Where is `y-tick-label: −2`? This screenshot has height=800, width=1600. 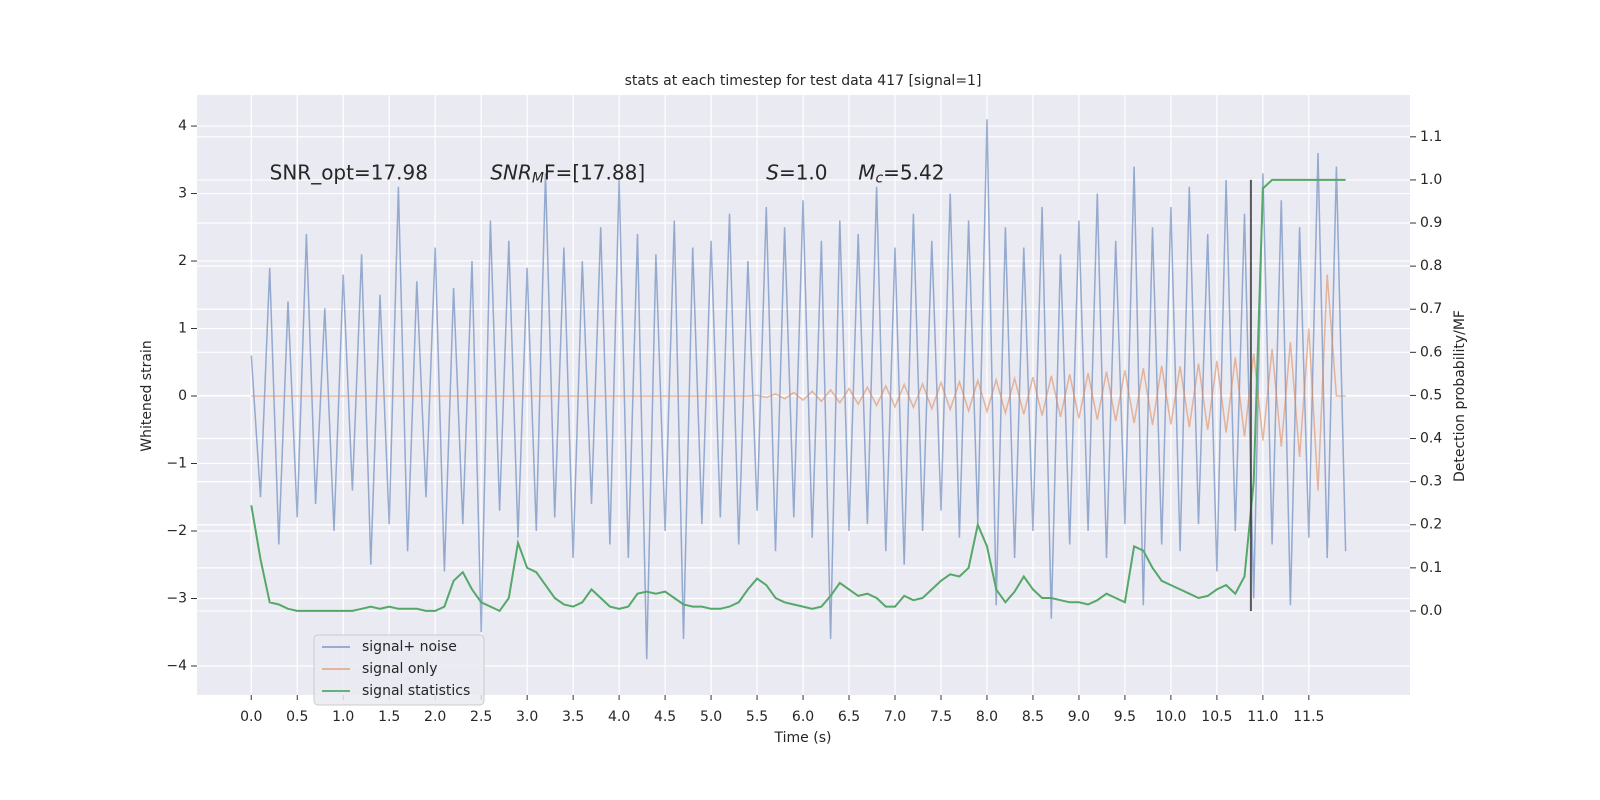 y-tick-label: −2 is located at coordinates (176, 531).